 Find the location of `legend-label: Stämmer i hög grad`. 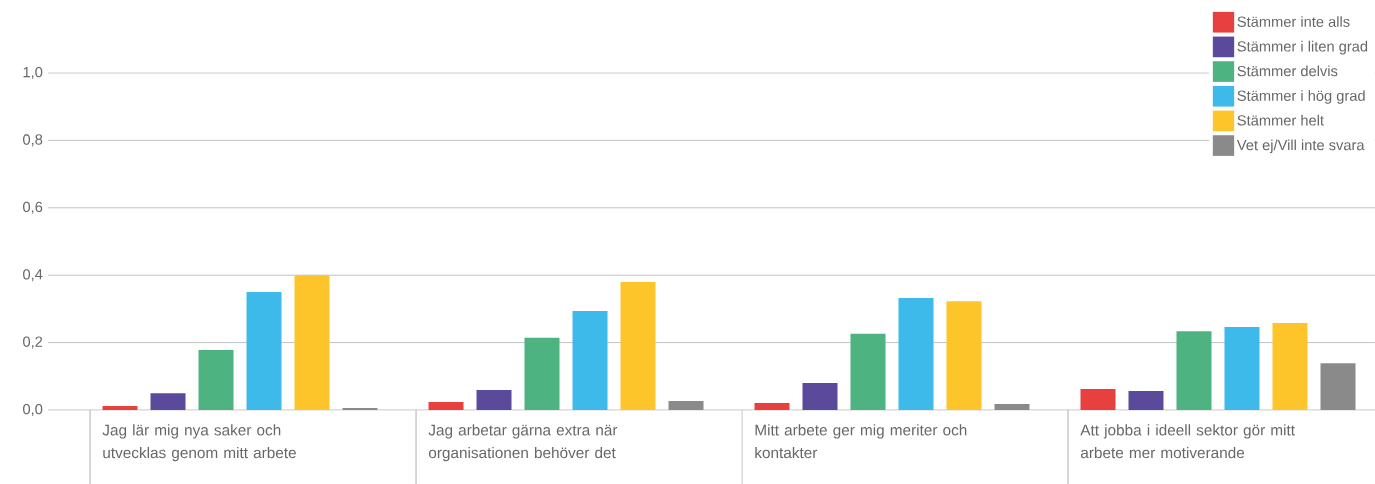

legend-label: Stämmer i hög grad is located at coordinates (1301, 97).